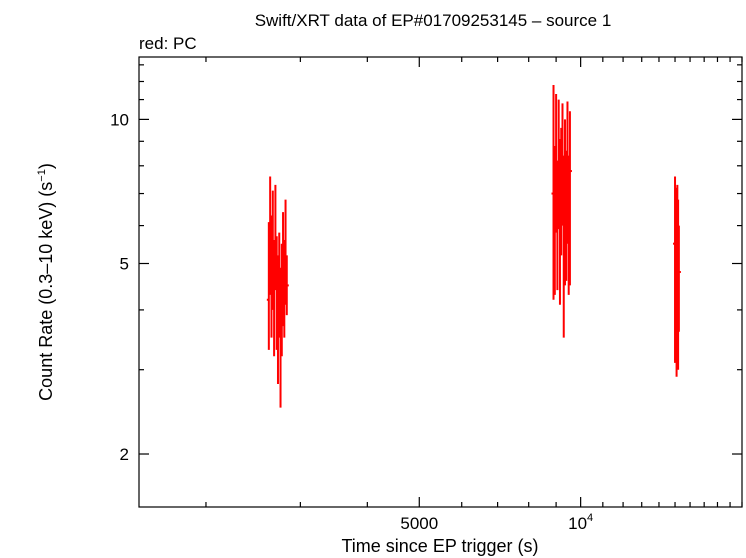 The width and height of the screenshot is (746, 558). I want to click on y-tick-label: 5, so click(124, 264).